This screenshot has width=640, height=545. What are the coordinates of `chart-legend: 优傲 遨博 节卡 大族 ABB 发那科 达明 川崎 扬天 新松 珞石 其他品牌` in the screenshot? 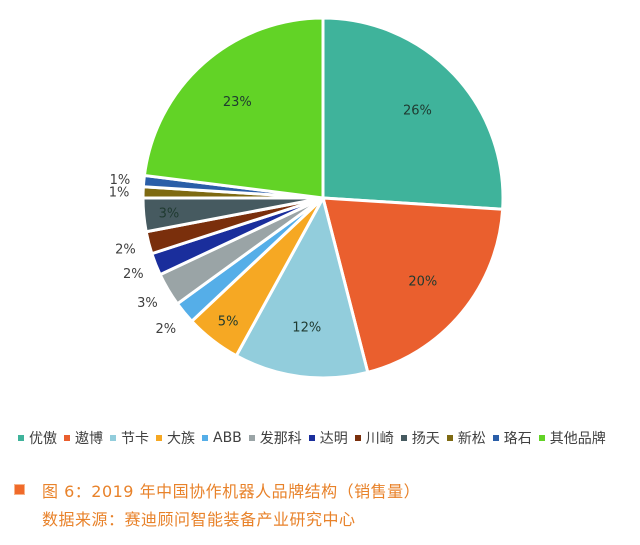 It's located at (328, 438).